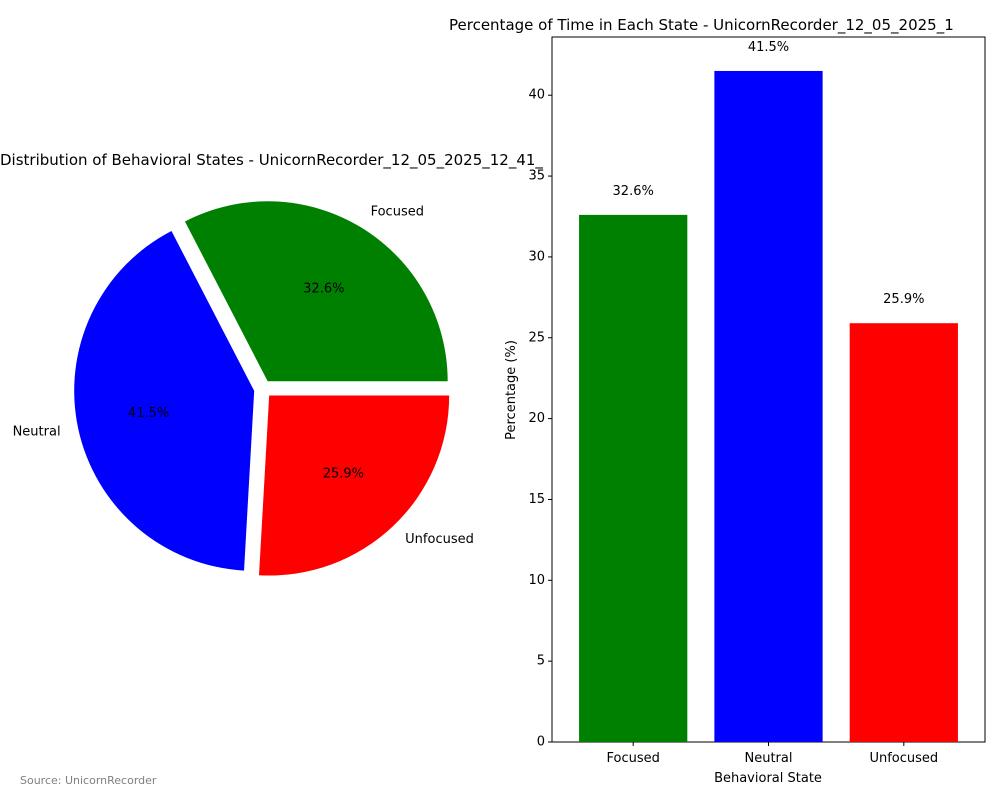 The width and height of the screenshot is (1000, 800). I want to click on bar-x-tick-label-unfocused: Unfocused, so click(903, 758).